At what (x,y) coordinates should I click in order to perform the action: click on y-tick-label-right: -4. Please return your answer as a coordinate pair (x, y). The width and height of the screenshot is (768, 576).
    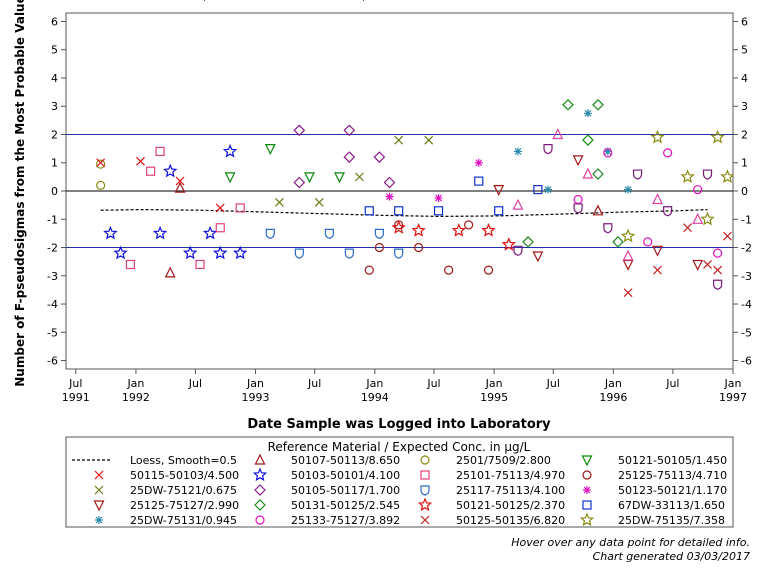
    Looking at the image, I should click on (746, 304).